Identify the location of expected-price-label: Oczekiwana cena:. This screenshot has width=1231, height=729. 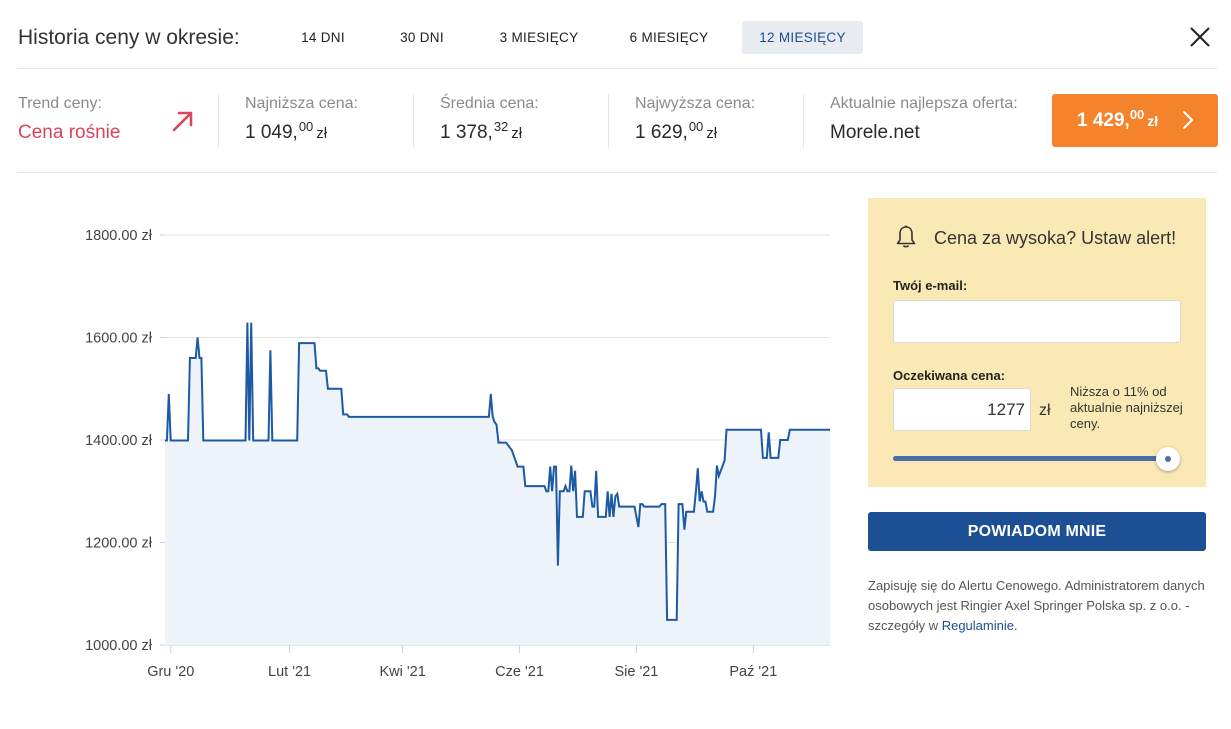
(949, 375).